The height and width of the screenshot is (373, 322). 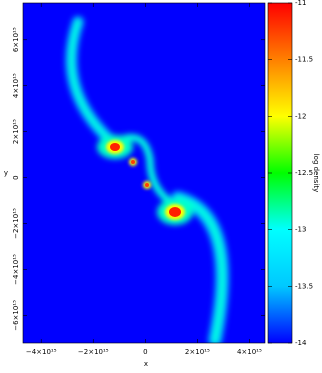 What do you see at coordinates (16, 269) in the screenshot?
I see `y-tick-label: −4×10¹⁵` at bounding box center [16, 269].